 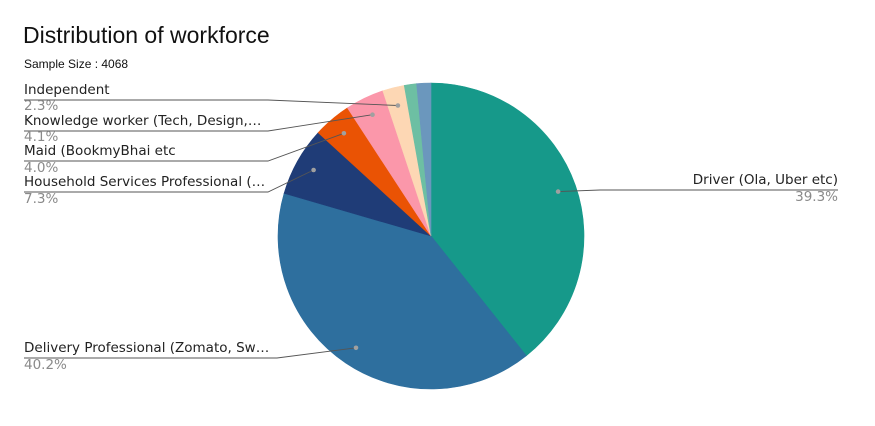 I want to click on slice-percent-0: 39.3%, so click(x=816, y=197).